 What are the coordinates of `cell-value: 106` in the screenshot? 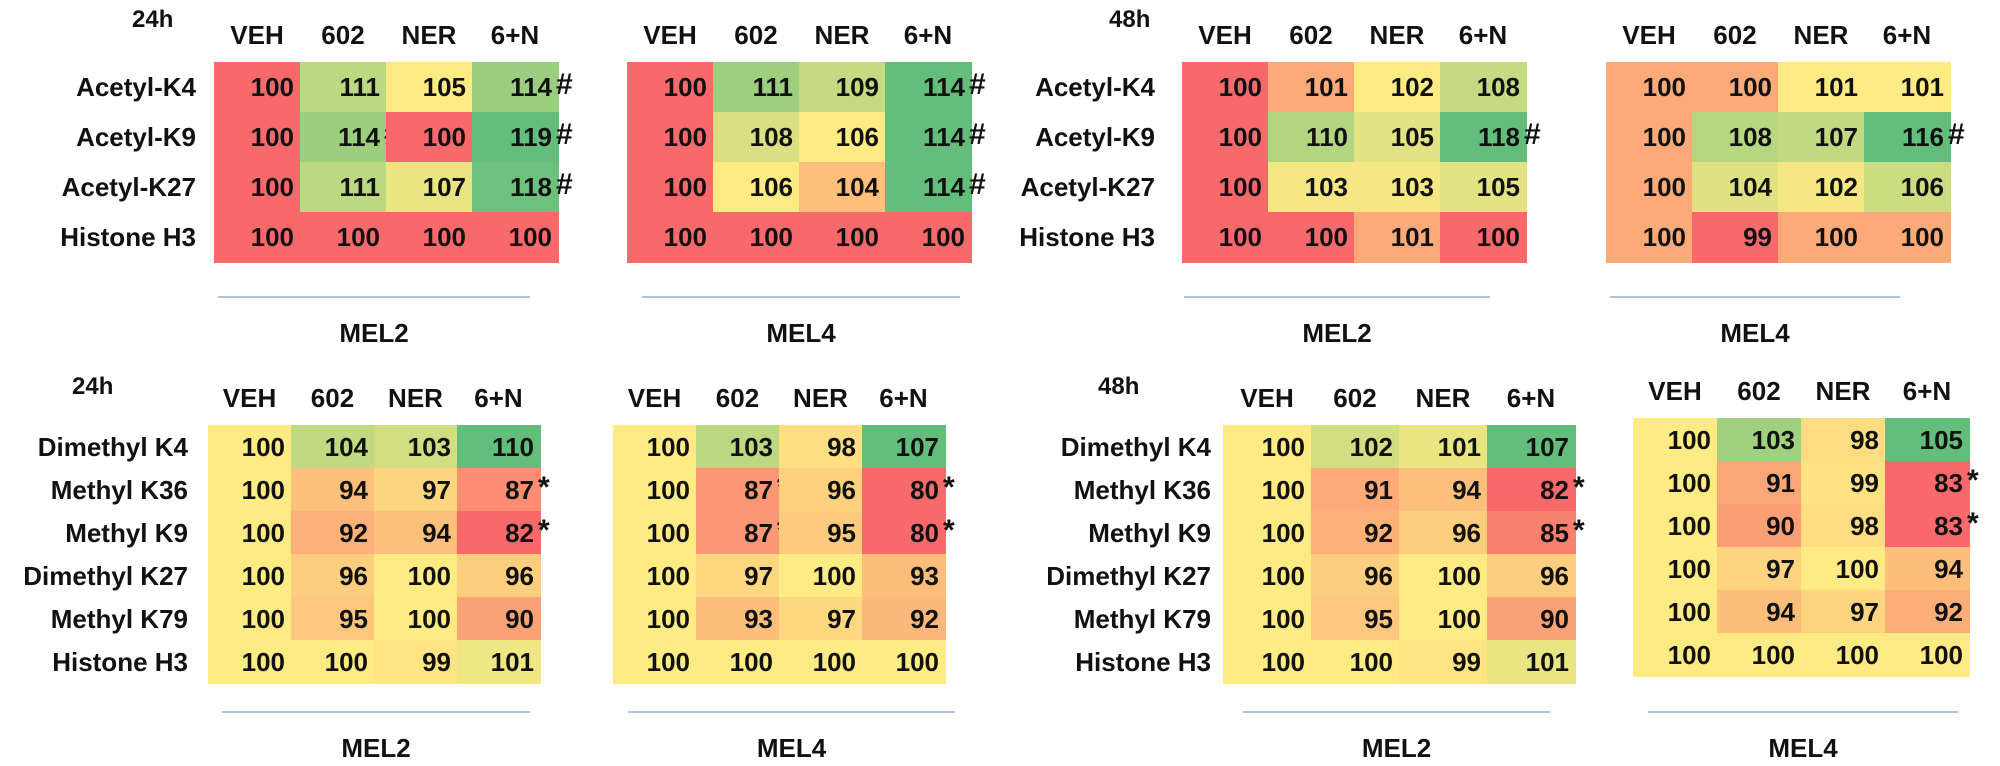 It's located at (1922, 187).